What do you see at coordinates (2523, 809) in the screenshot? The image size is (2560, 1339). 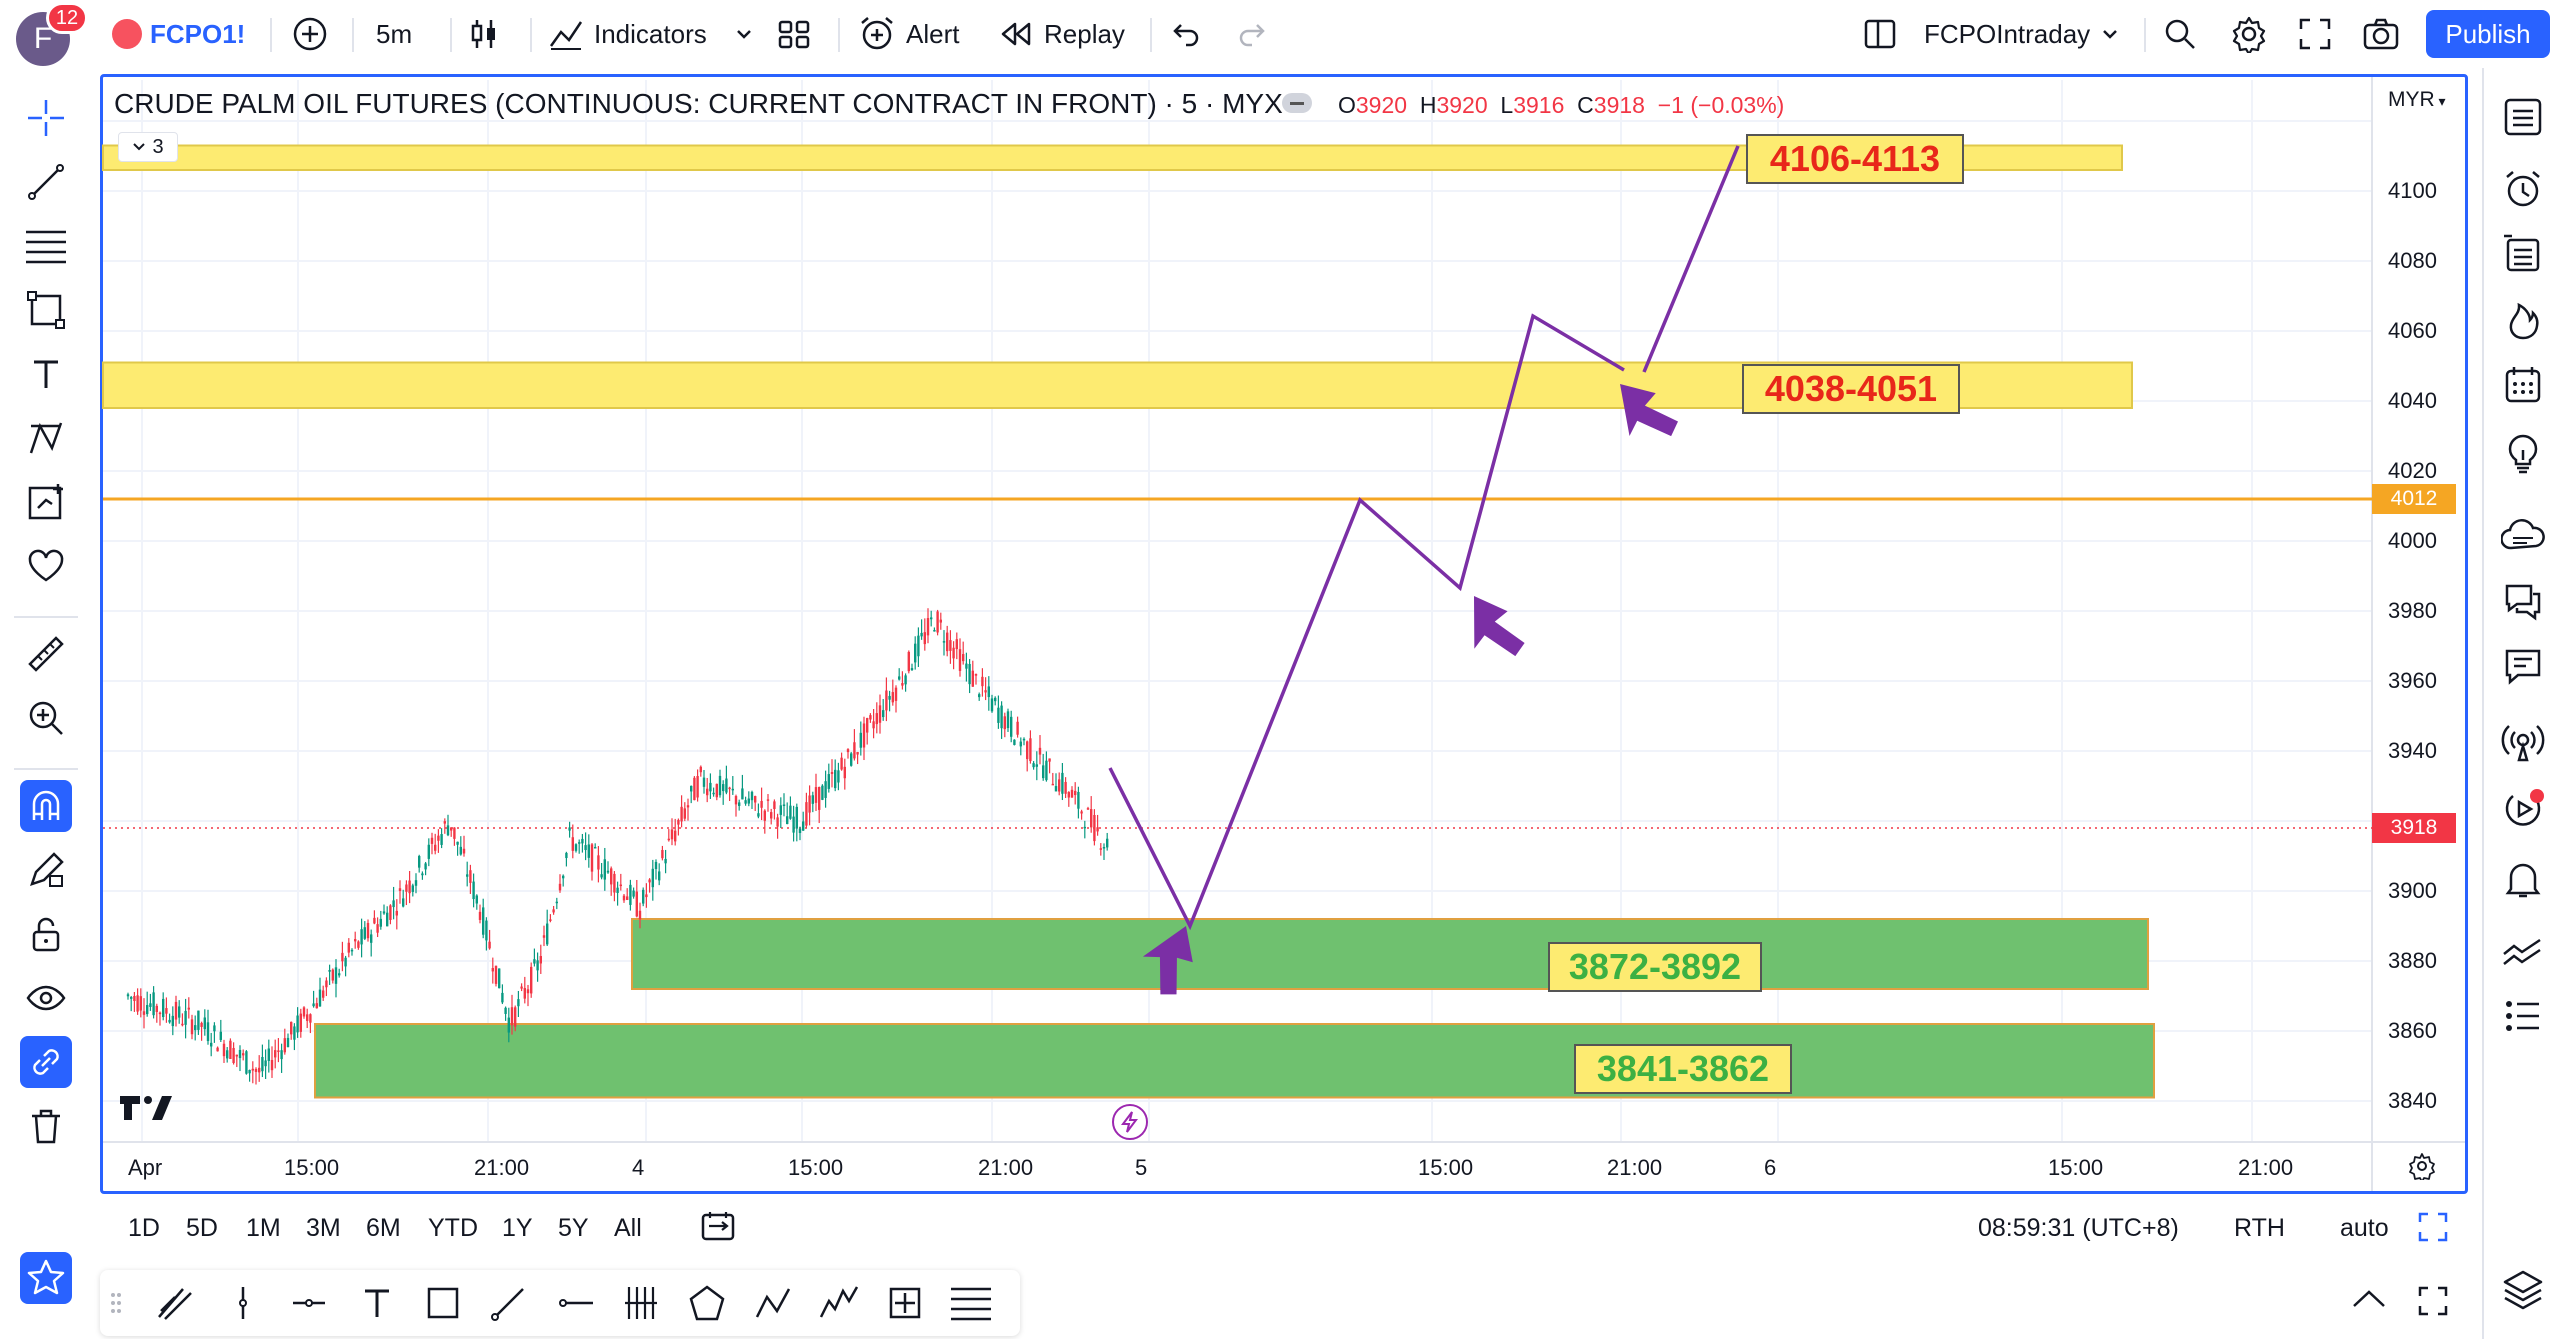 I see `replay-trading-button` at bounding box center [2523, 809].